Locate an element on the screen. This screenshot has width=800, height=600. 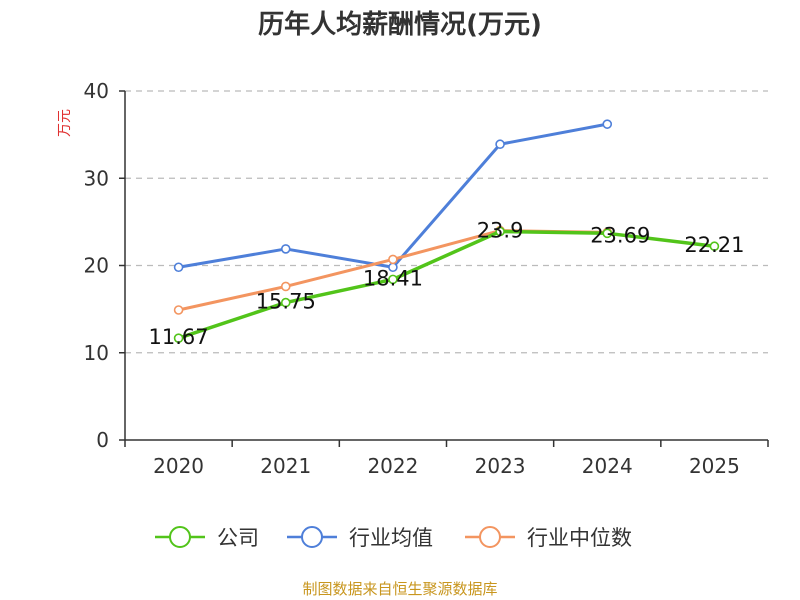
legend-label: 行业均值 is located at coordinates (391, 538).